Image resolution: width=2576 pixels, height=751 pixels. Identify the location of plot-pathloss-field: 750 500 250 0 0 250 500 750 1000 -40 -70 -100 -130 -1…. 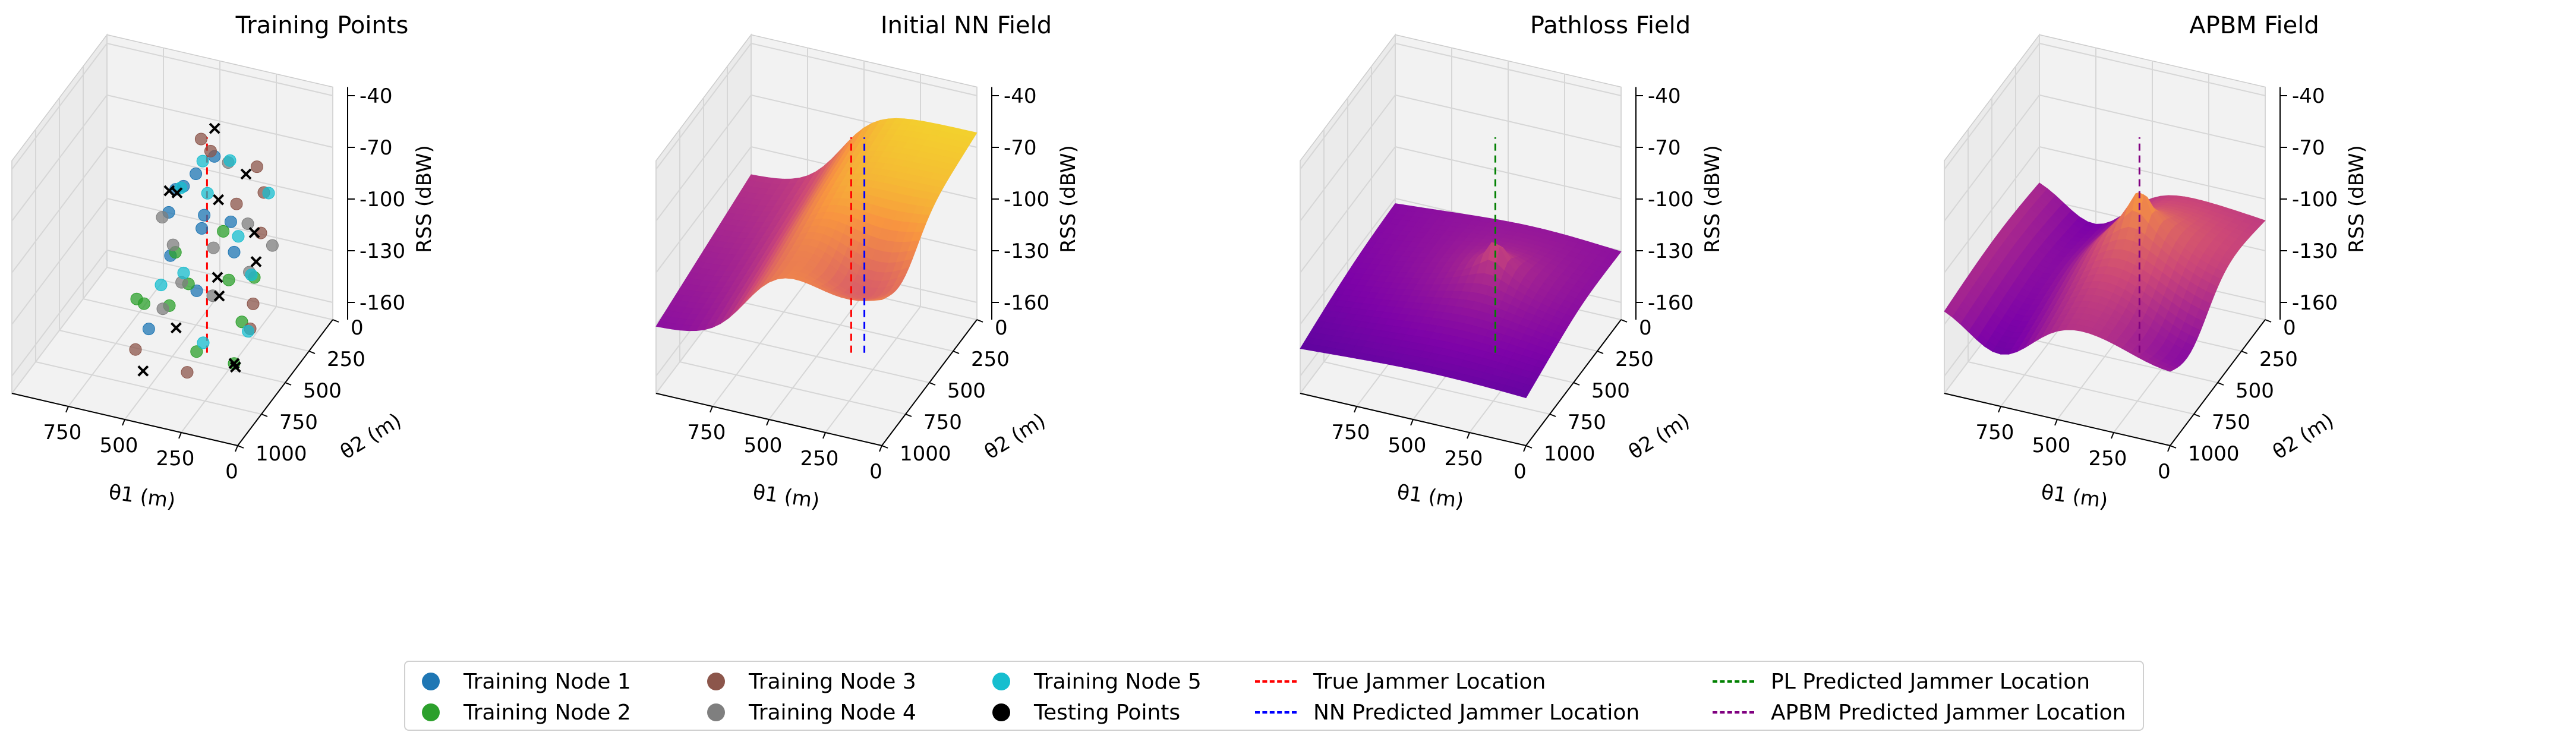
(1512, 273).